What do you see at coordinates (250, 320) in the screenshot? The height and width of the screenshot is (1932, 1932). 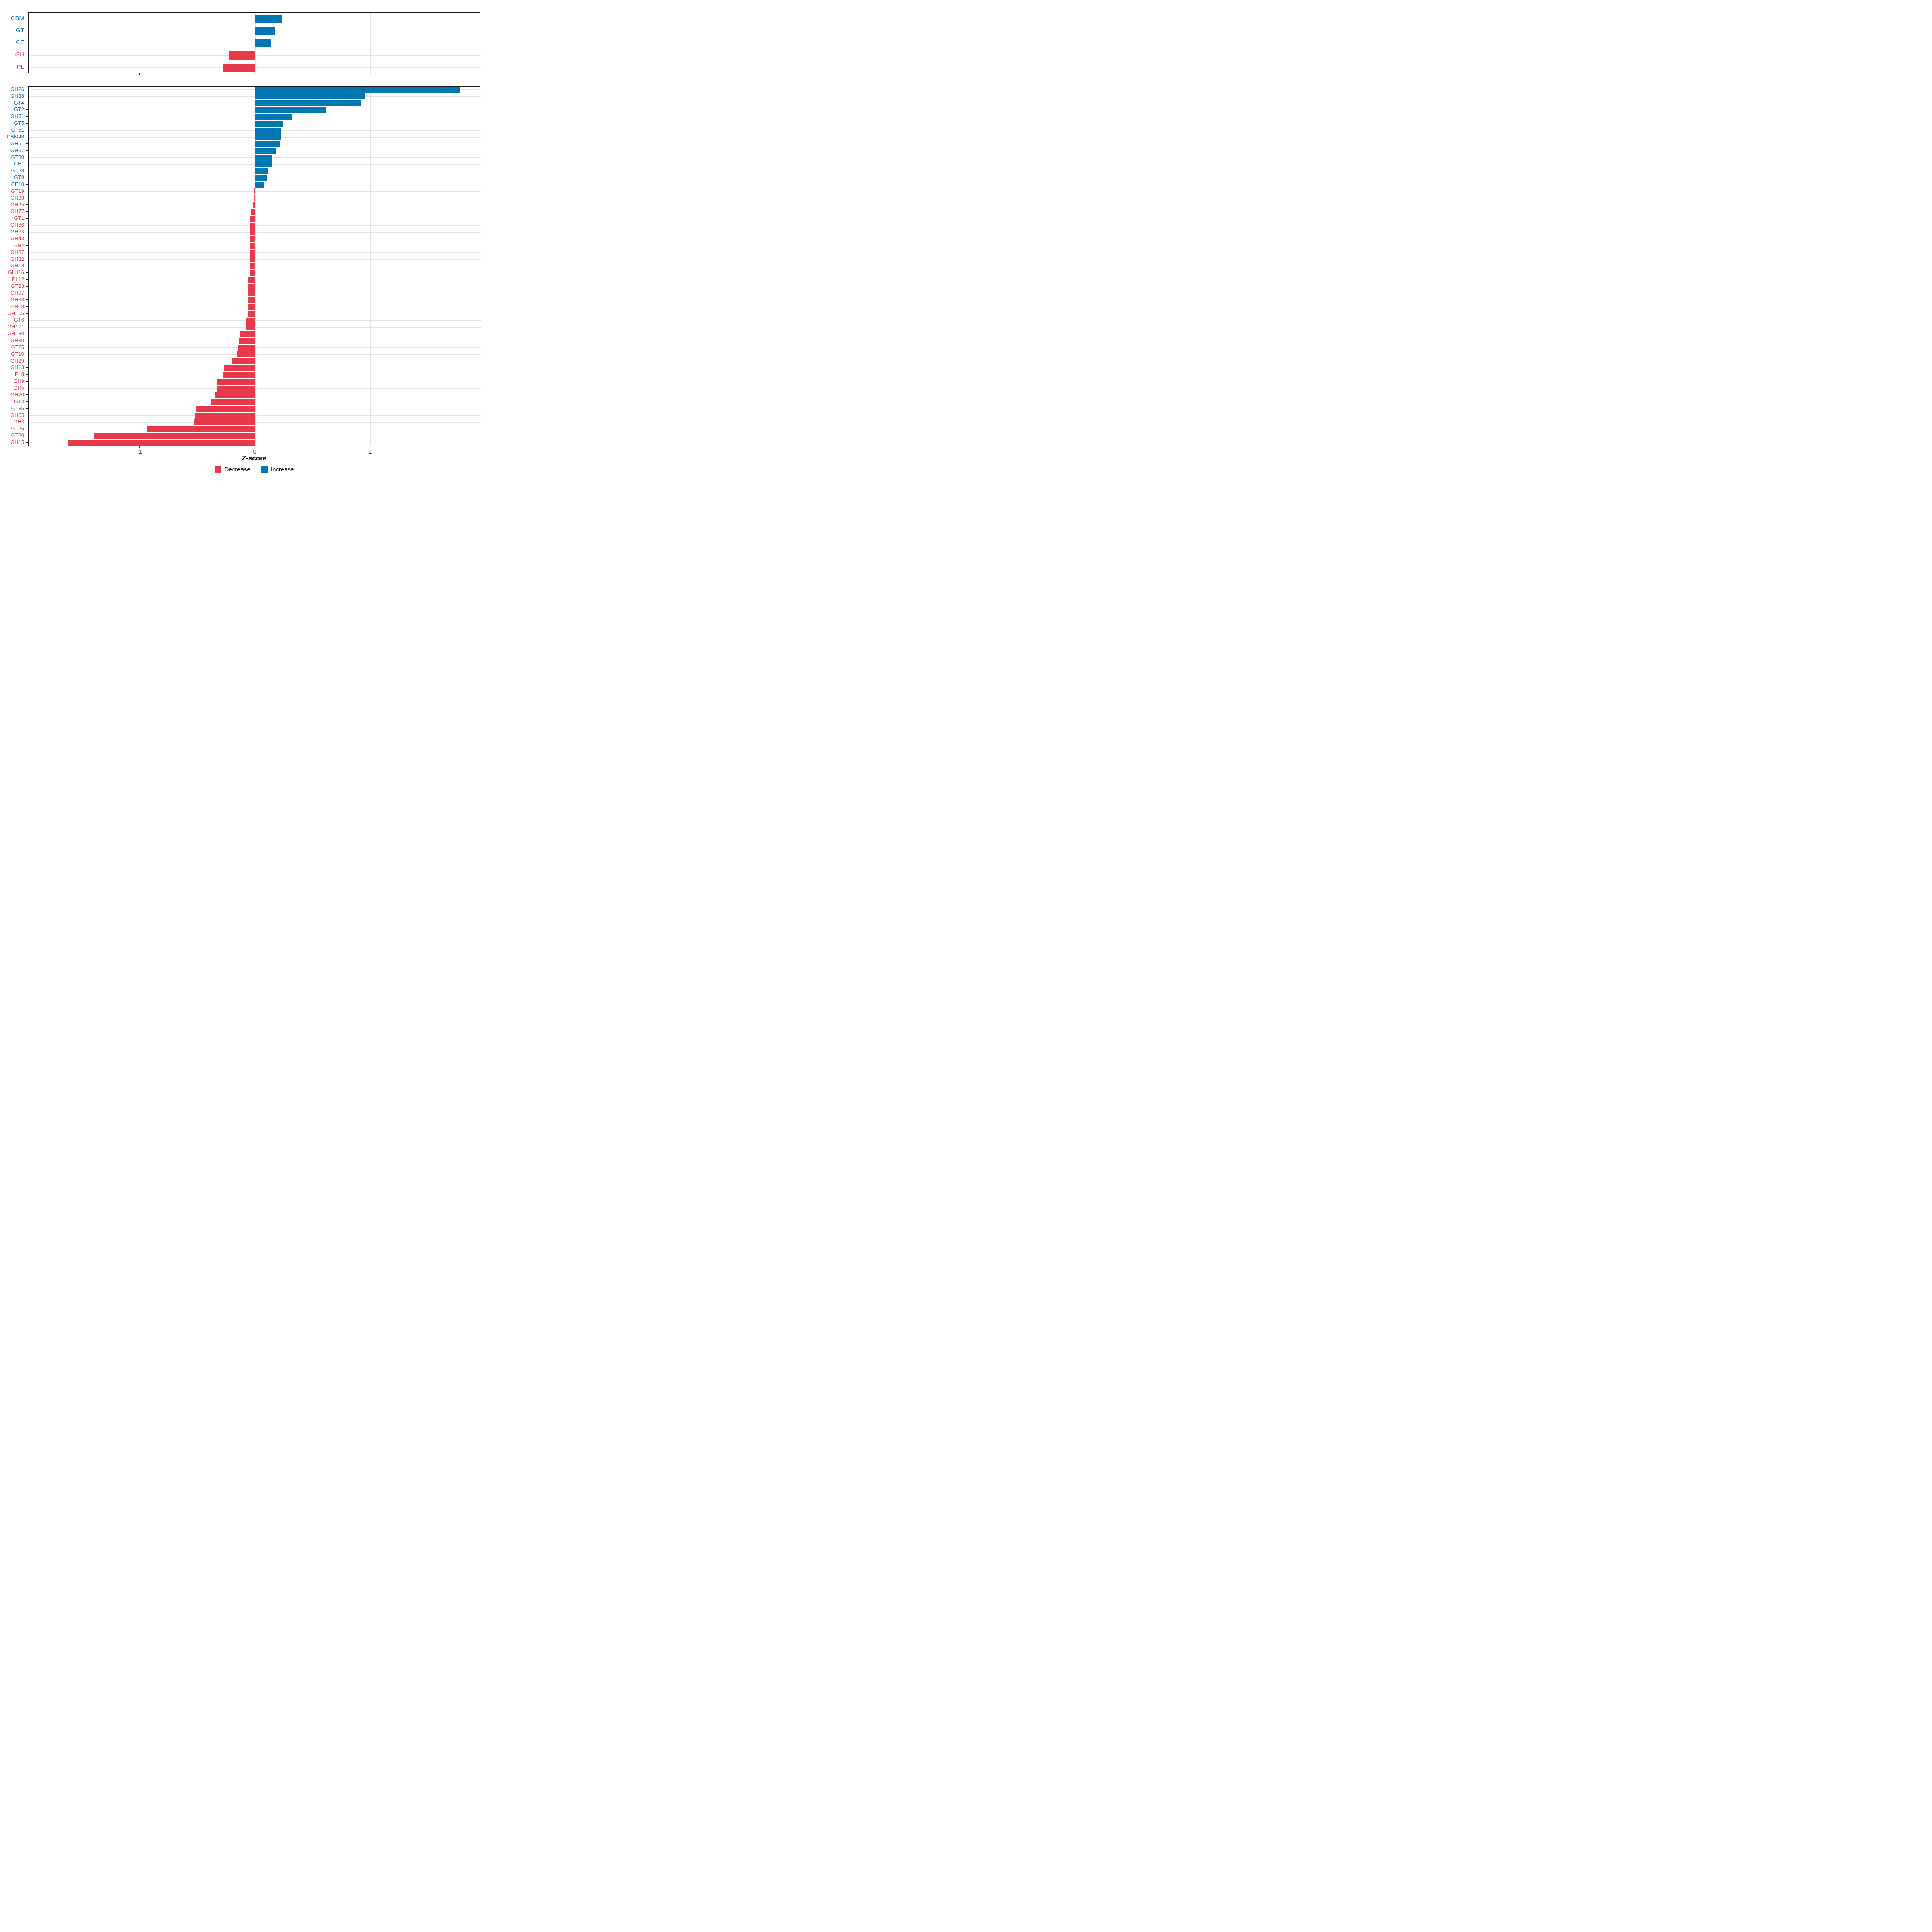 I see `bar-gt6` at bounding box center [250, 320].